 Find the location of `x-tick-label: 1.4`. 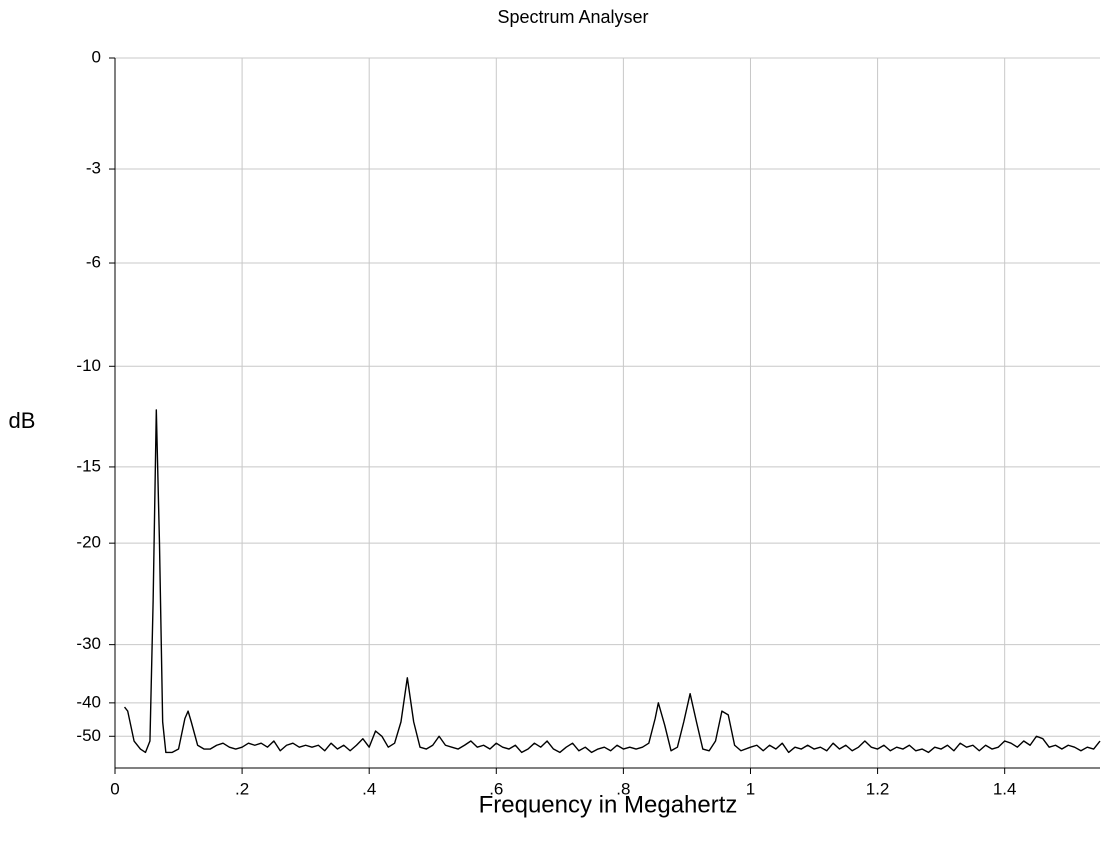

x-tick-label: 1.4 is located at coordinates (1005, 788).